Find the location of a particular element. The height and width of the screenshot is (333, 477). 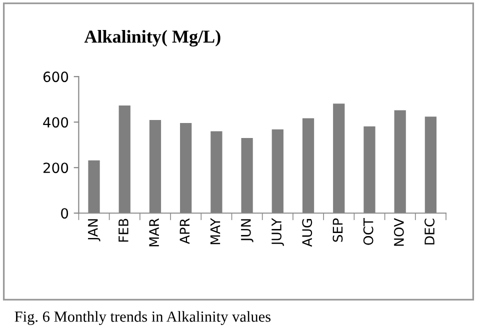

x-tick-label: APR is located at coordinates (185, 231).